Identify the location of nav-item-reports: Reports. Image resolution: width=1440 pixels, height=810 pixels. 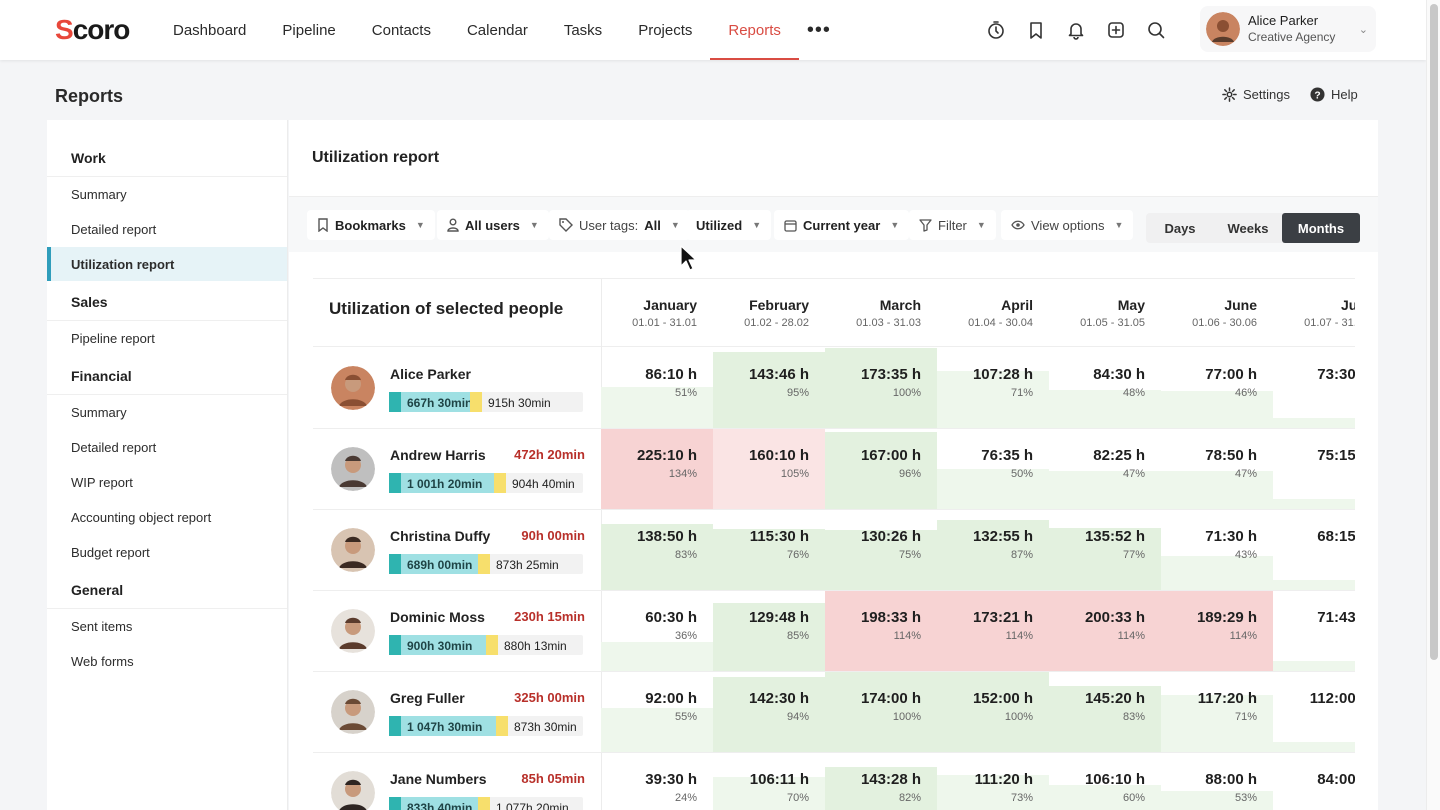
(754, 30).